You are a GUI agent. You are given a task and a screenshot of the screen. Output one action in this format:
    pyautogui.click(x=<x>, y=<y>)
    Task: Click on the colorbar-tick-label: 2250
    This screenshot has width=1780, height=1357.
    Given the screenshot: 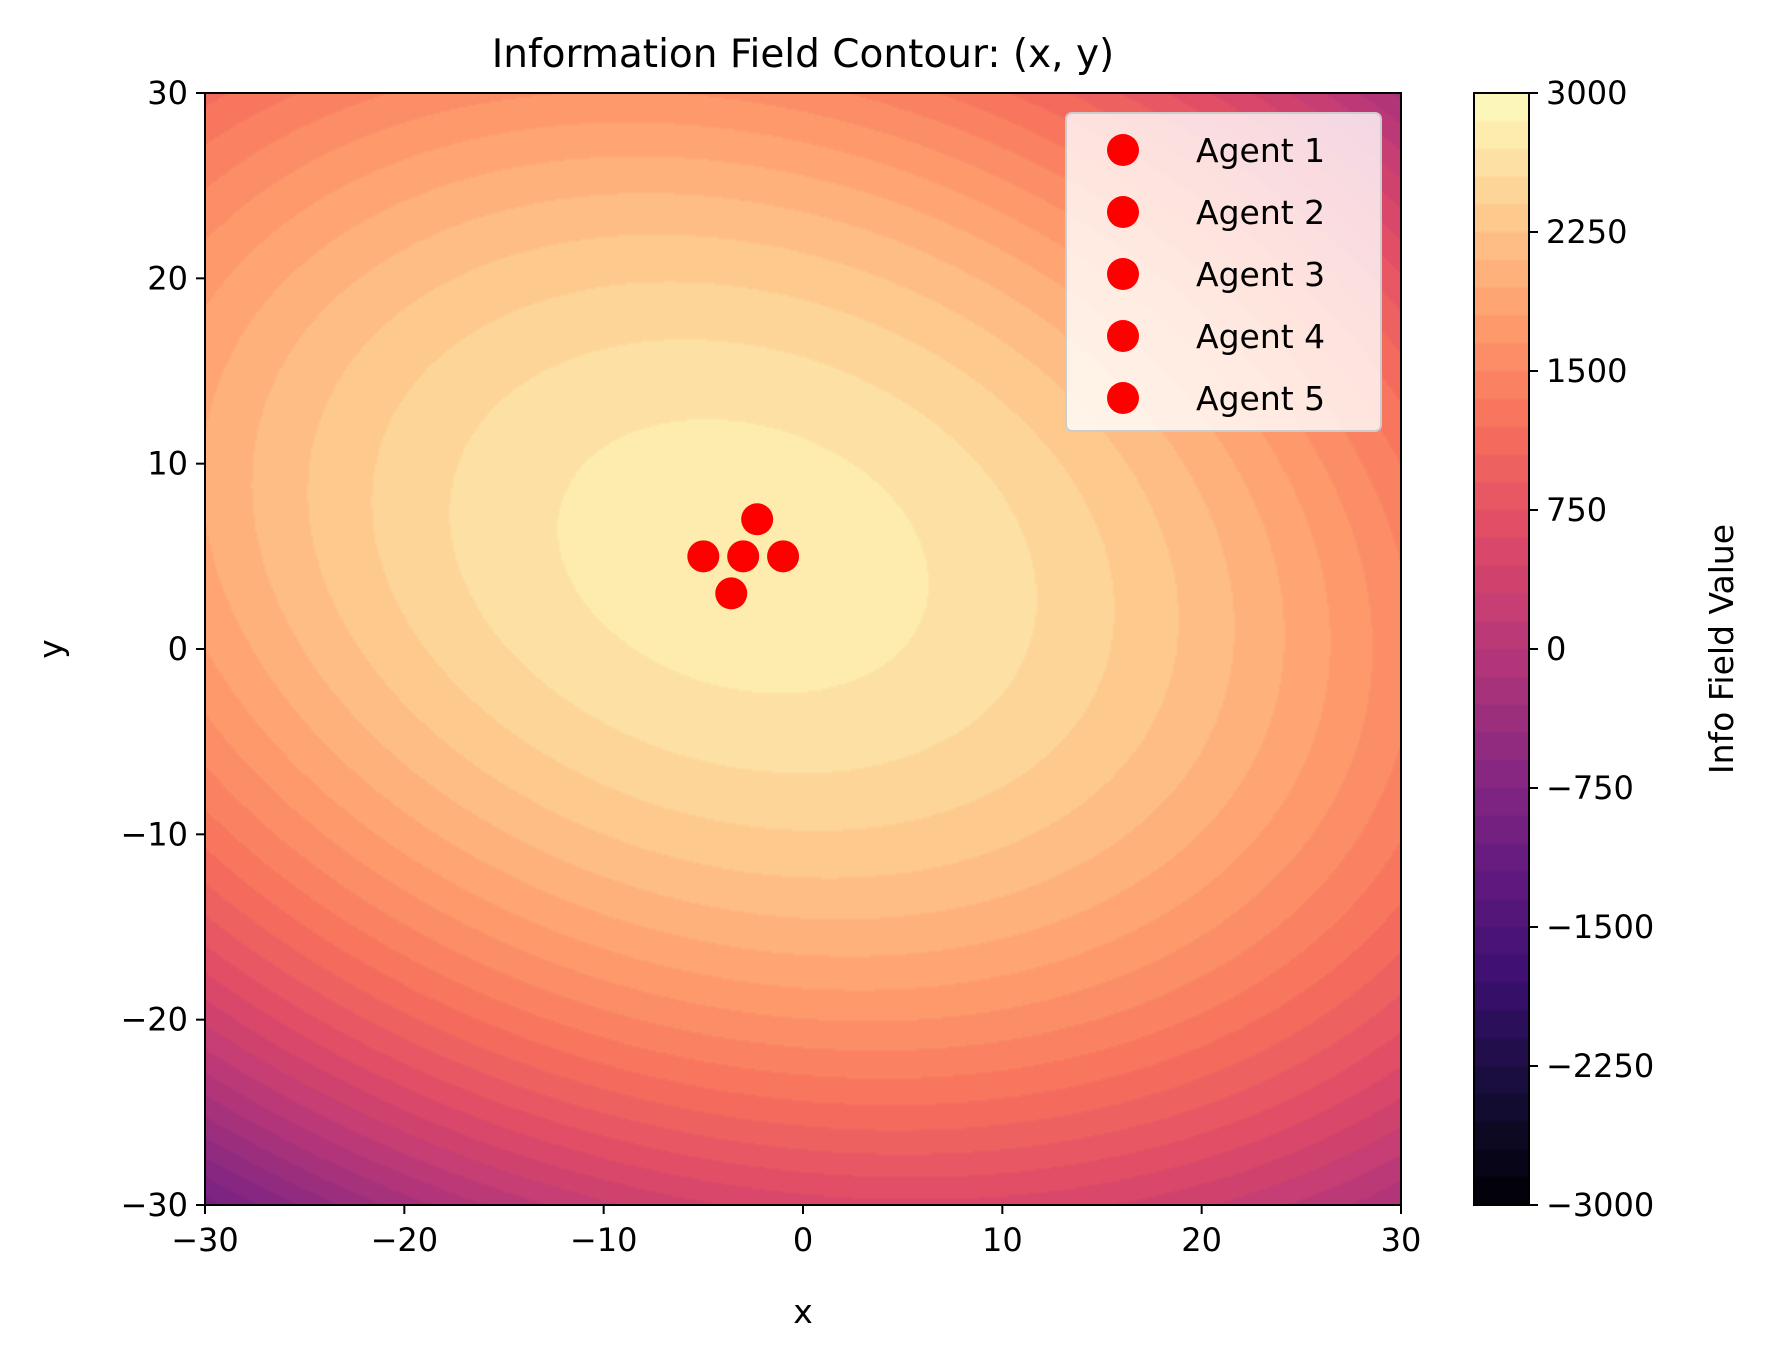 What is the action you would take?
    pyautogui.click(x=1586, y=232)
    